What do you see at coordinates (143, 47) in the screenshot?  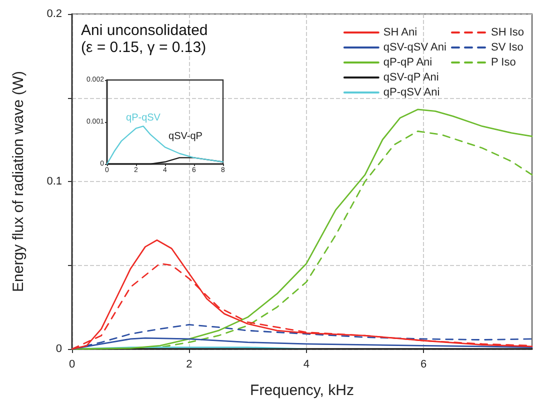 I see `text: (ε = 0.15, γ = 0.13)` at bounding box center [143, 47].